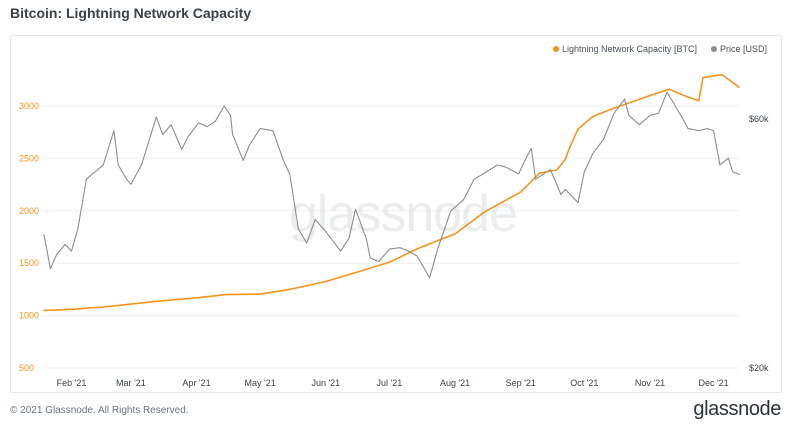  I want to click on copyright-text: © 2021 Glassnode. All Rights Reserved., so click(99, 410).